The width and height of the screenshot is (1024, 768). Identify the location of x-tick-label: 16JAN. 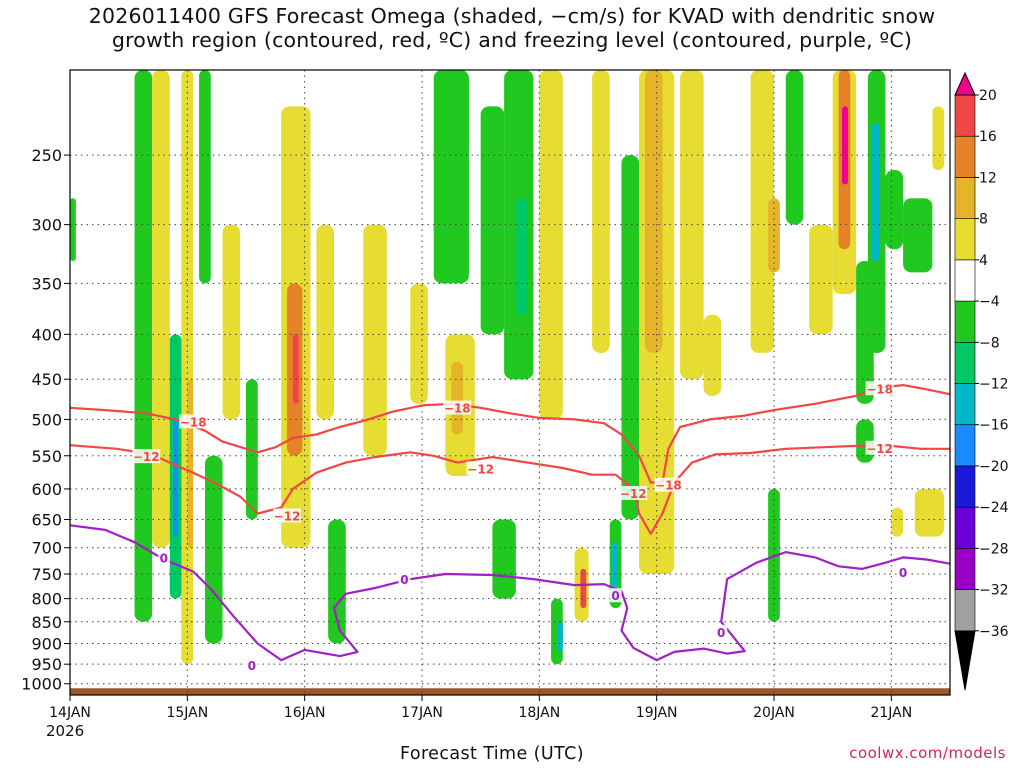
(305, 713).